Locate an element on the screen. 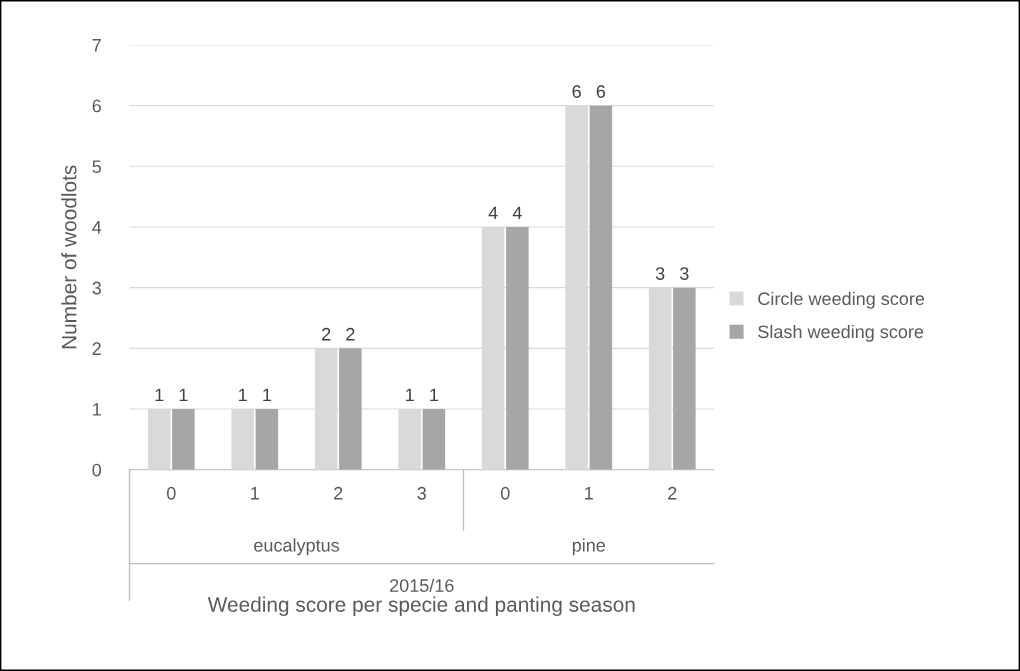 The height and width of the screenshot is (671, 1020). text: eucalyptus is located at coordinates (297, 547).